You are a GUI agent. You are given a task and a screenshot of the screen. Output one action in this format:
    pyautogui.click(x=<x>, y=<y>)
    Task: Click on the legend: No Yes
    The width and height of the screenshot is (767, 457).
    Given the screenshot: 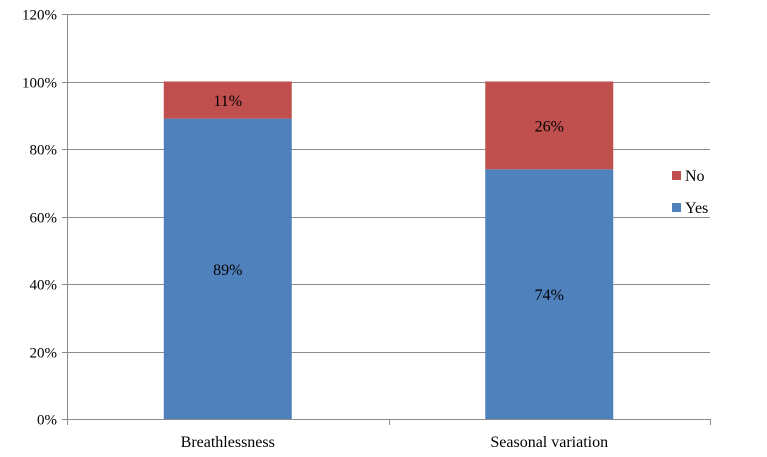 What is the action you would take?
    pyautogui.click(x=690, y=192)
    